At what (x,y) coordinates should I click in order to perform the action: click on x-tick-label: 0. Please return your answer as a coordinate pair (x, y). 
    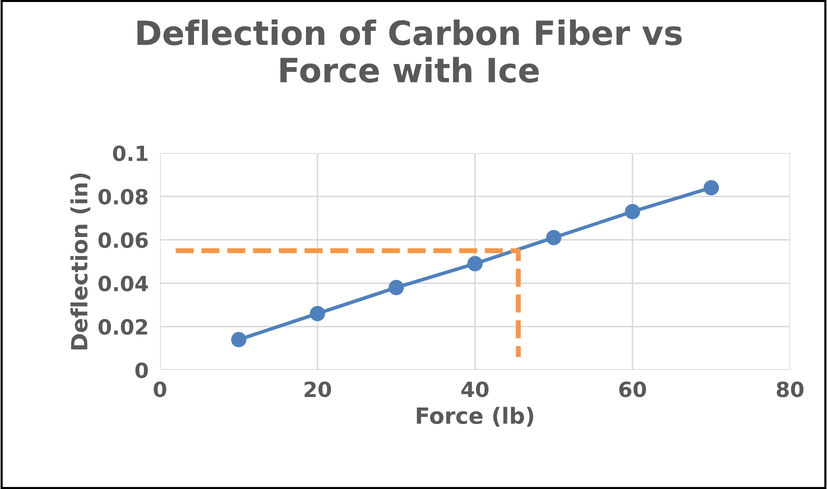
    Looking at the image, I should click on (160, 389).